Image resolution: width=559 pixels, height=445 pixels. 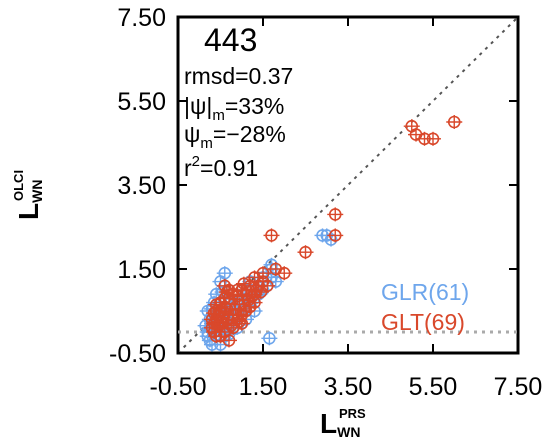 What do you see at coordinates (254, 106) in the screenshot?
I see `stat-mean-abs-diff-value: =33%` at bounding box center [254, 106].